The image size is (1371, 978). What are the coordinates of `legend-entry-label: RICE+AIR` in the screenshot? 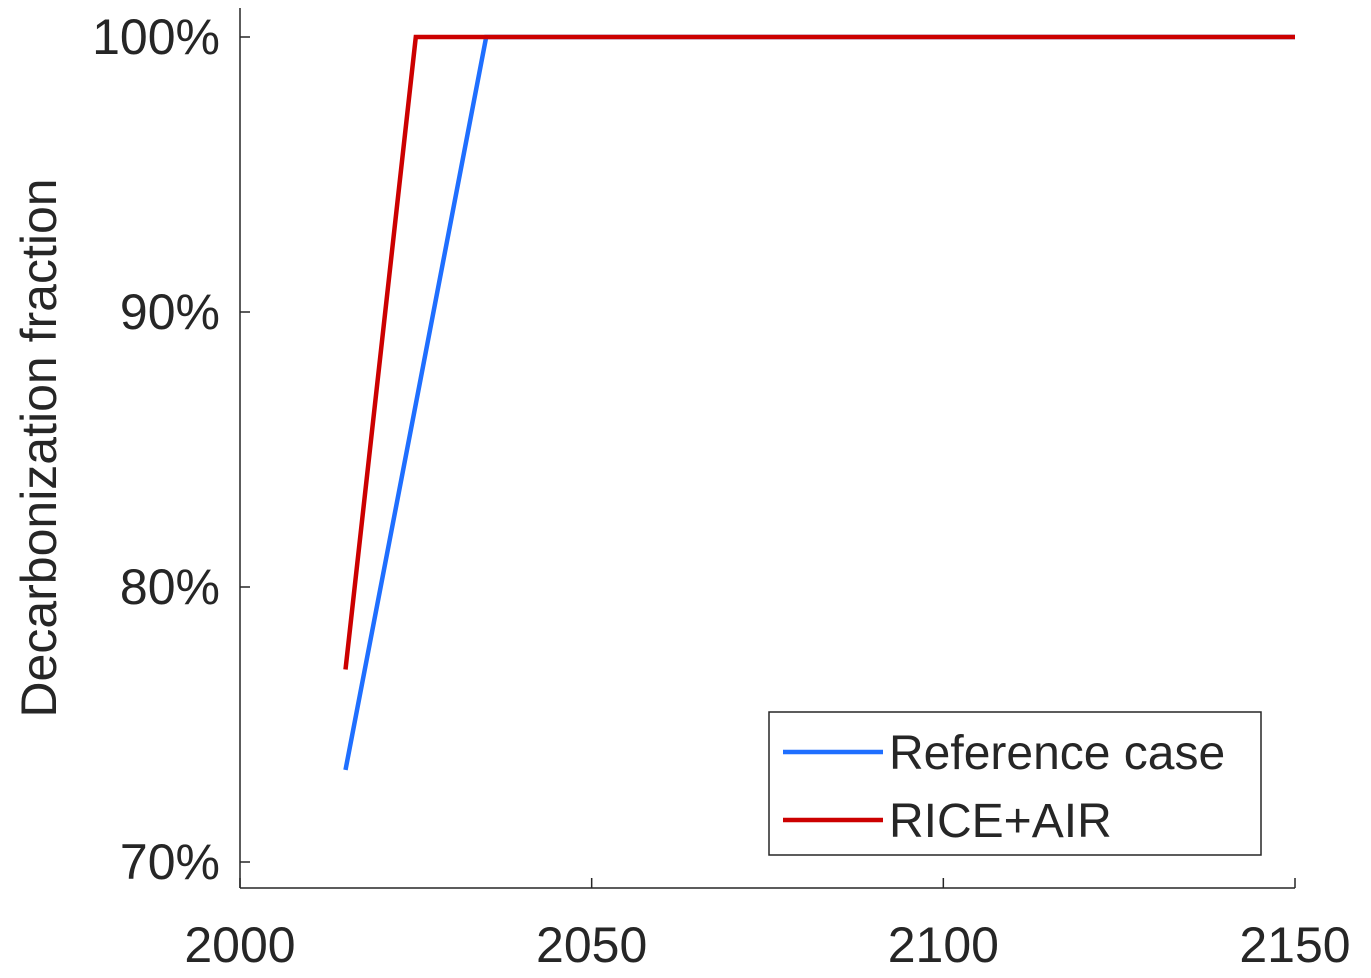 It's located at (1000, 821).